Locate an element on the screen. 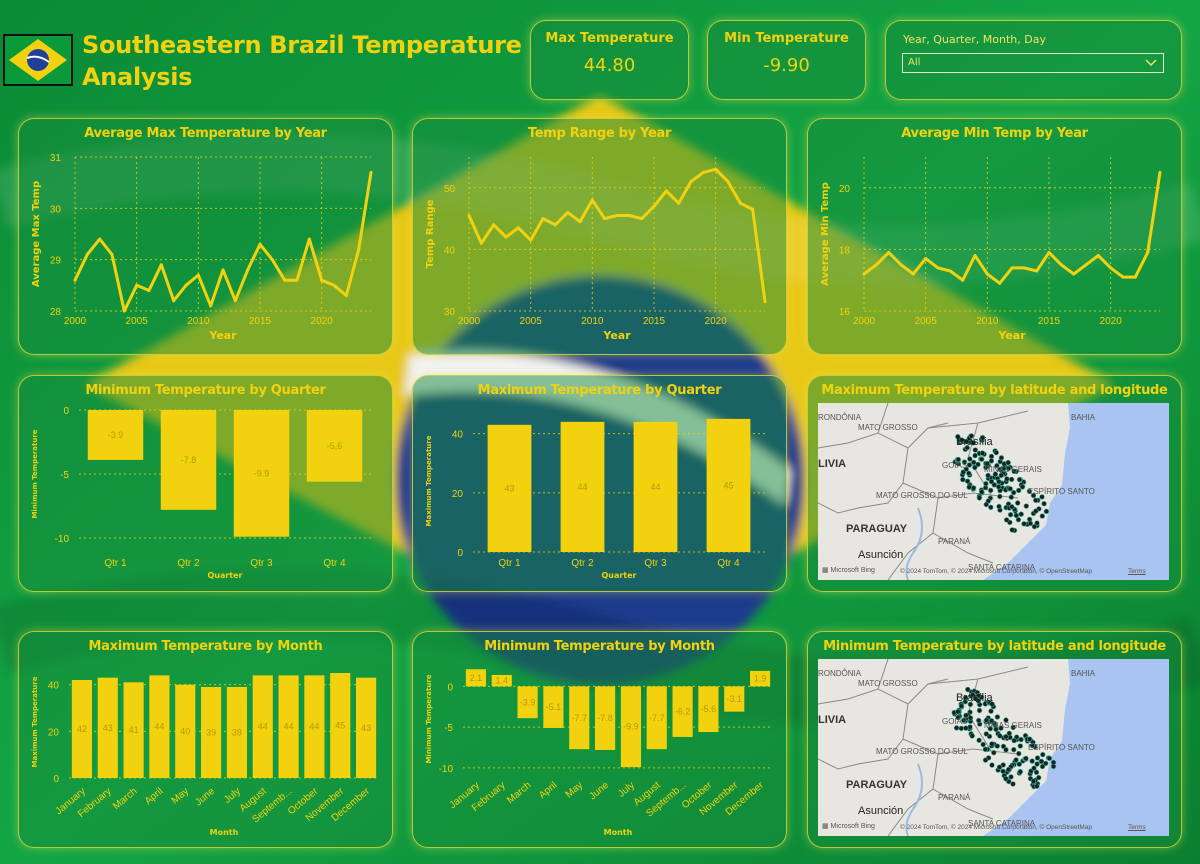 This screenshot has width=1200, height=864. map-label: ESPÍRITO SANTO is located at coordinates (1061, 491).